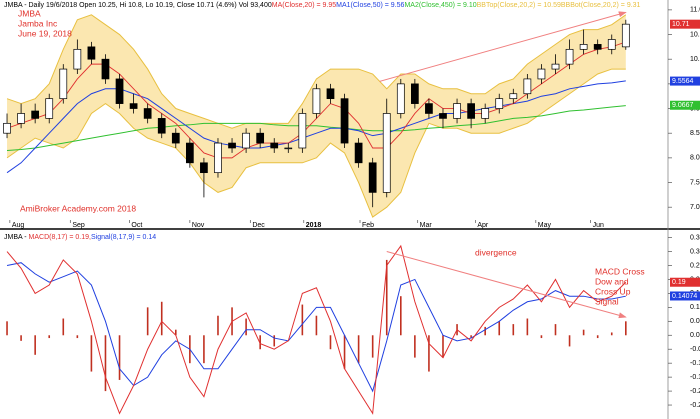 This screenshot has height=419, width=700. I want to click on x-tick-label: Oct, so click(136, 225).